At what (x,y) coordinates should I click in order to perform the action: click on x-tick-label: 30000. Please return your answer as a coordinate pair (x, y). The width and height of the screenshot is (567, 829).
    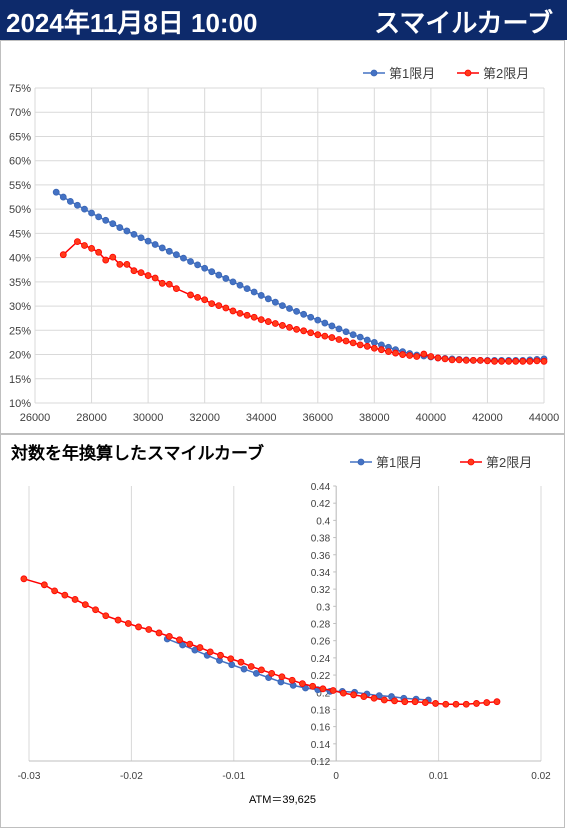
    Looking at the image, I should click on (148, 418).